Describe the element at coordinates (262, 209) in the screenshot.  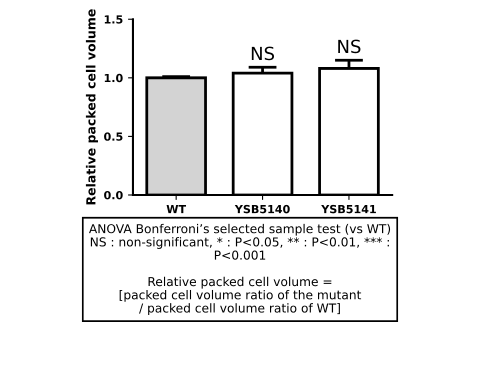
I see `x-tick-label: YSB5140` at that location.